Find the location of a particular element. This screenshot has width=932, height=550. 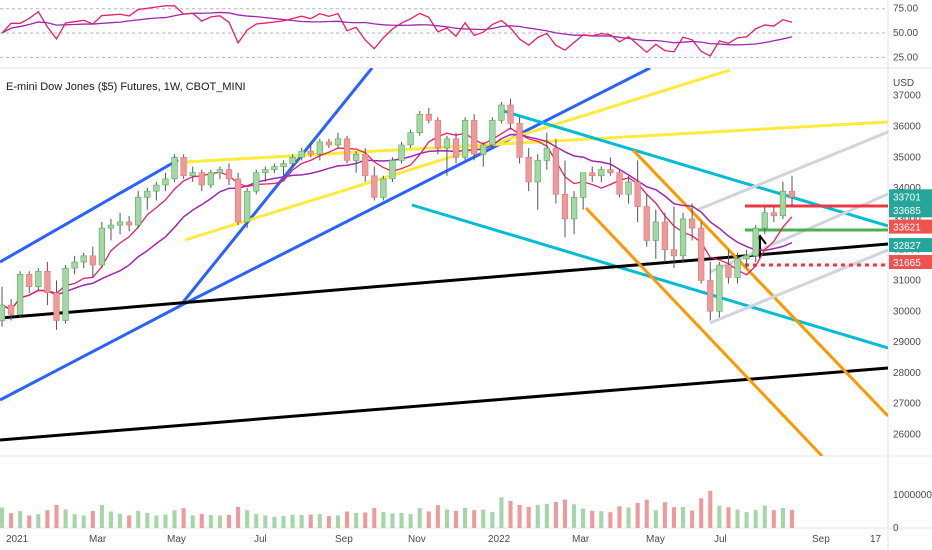

orange-channel-lower-line is located at coordinates (704, 331).